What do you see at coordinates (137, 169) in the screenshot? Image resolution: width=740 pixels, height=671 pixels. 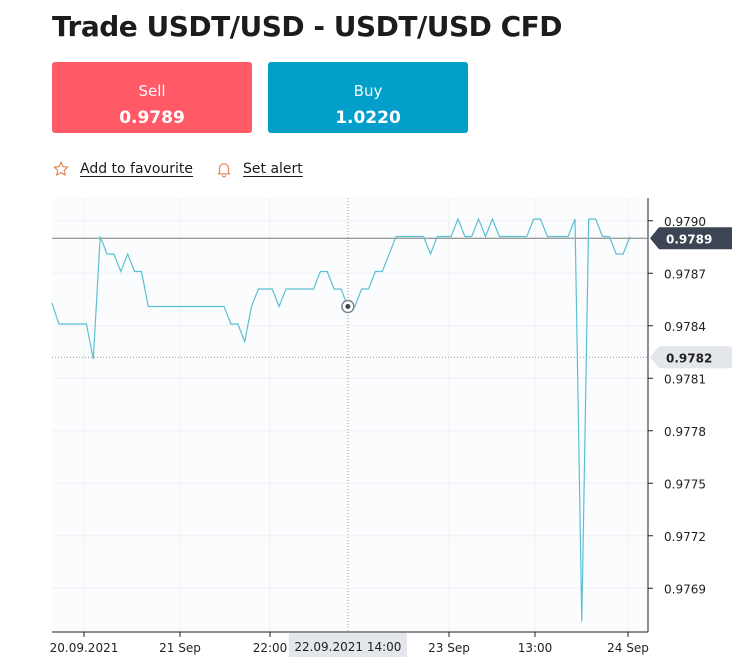 I see `add-to-favourite-label: Add to favourite` at bounding box center [137, 169].